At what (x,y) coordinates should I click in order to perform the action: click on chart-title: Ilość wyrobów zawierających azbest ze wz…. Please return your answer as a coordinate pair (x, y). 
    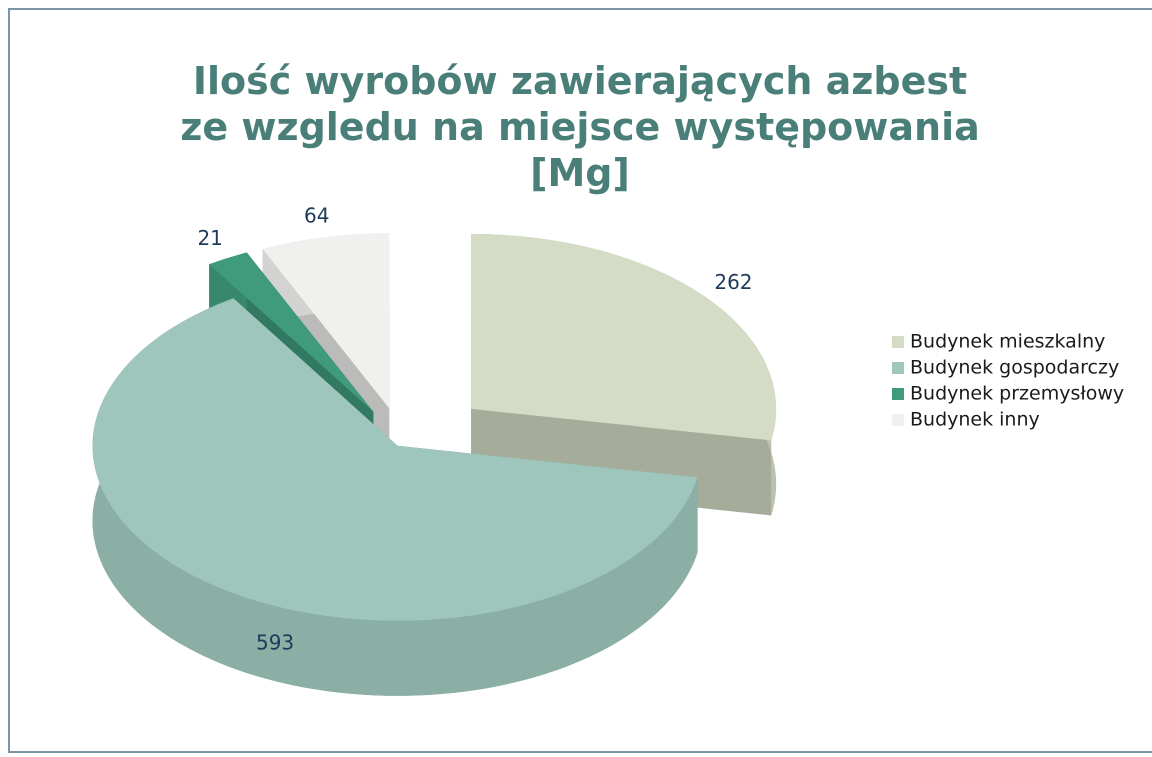
    Looking at the image, I should click on (580, 127).